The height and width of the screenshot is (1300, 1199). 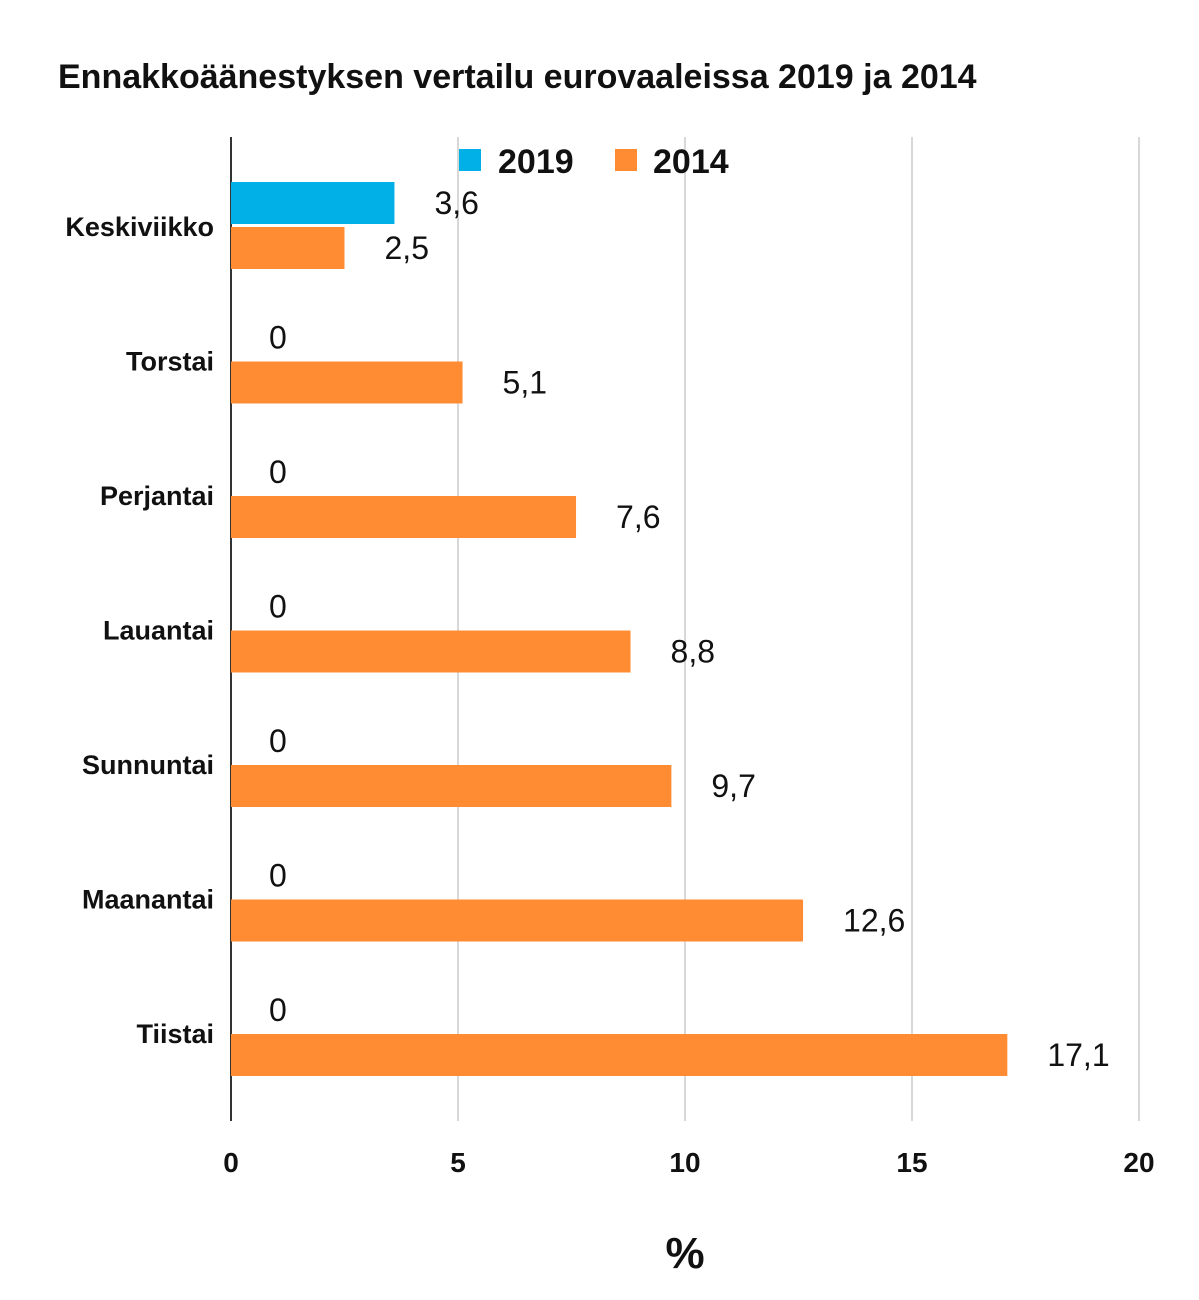 What do you see at coordinates (594, 162) in the screenshot?
I see `legend: 2019 2014` at bounding box center [594, 162].